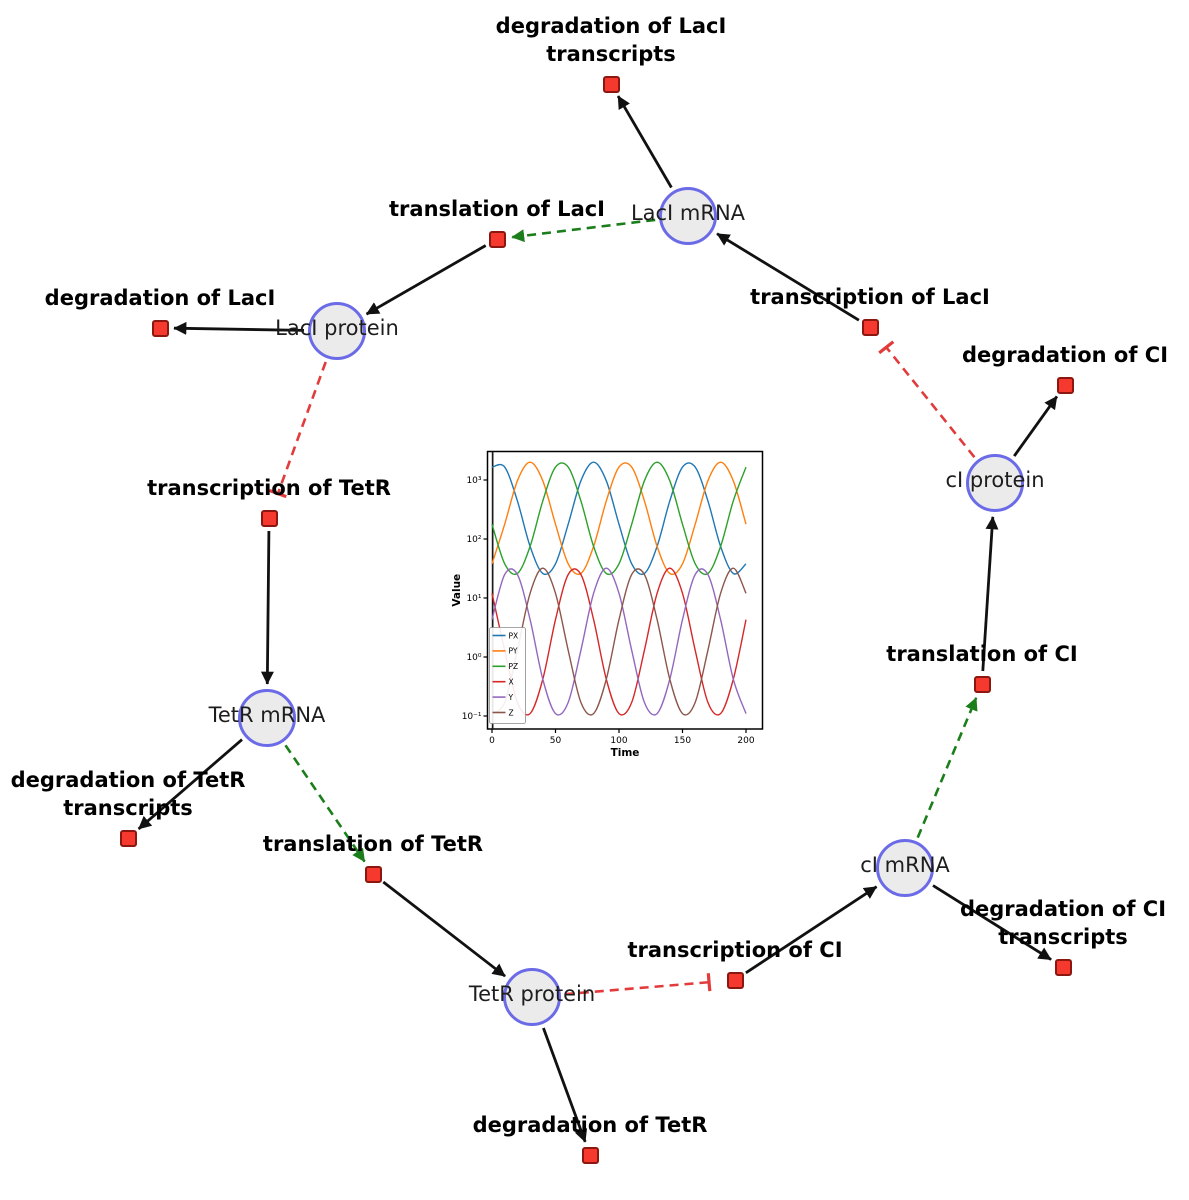  What do you see at coordinates (644, 142) in the screenshot?
I see `edge-laci_mrna-degradation_of_laci_transcripts` at bounding box center [644, 142].